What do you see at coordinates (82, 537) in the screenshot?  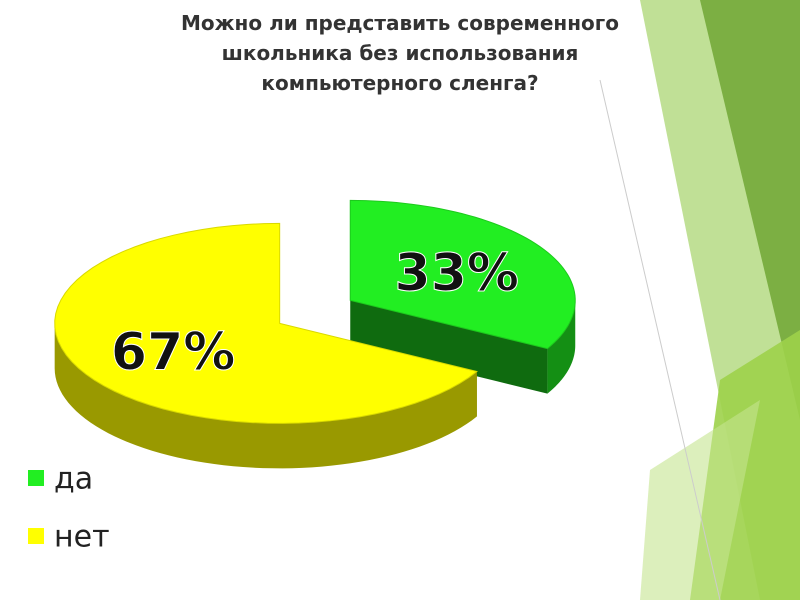 I see `legend-label: нет` at bounding box center [82, 537].